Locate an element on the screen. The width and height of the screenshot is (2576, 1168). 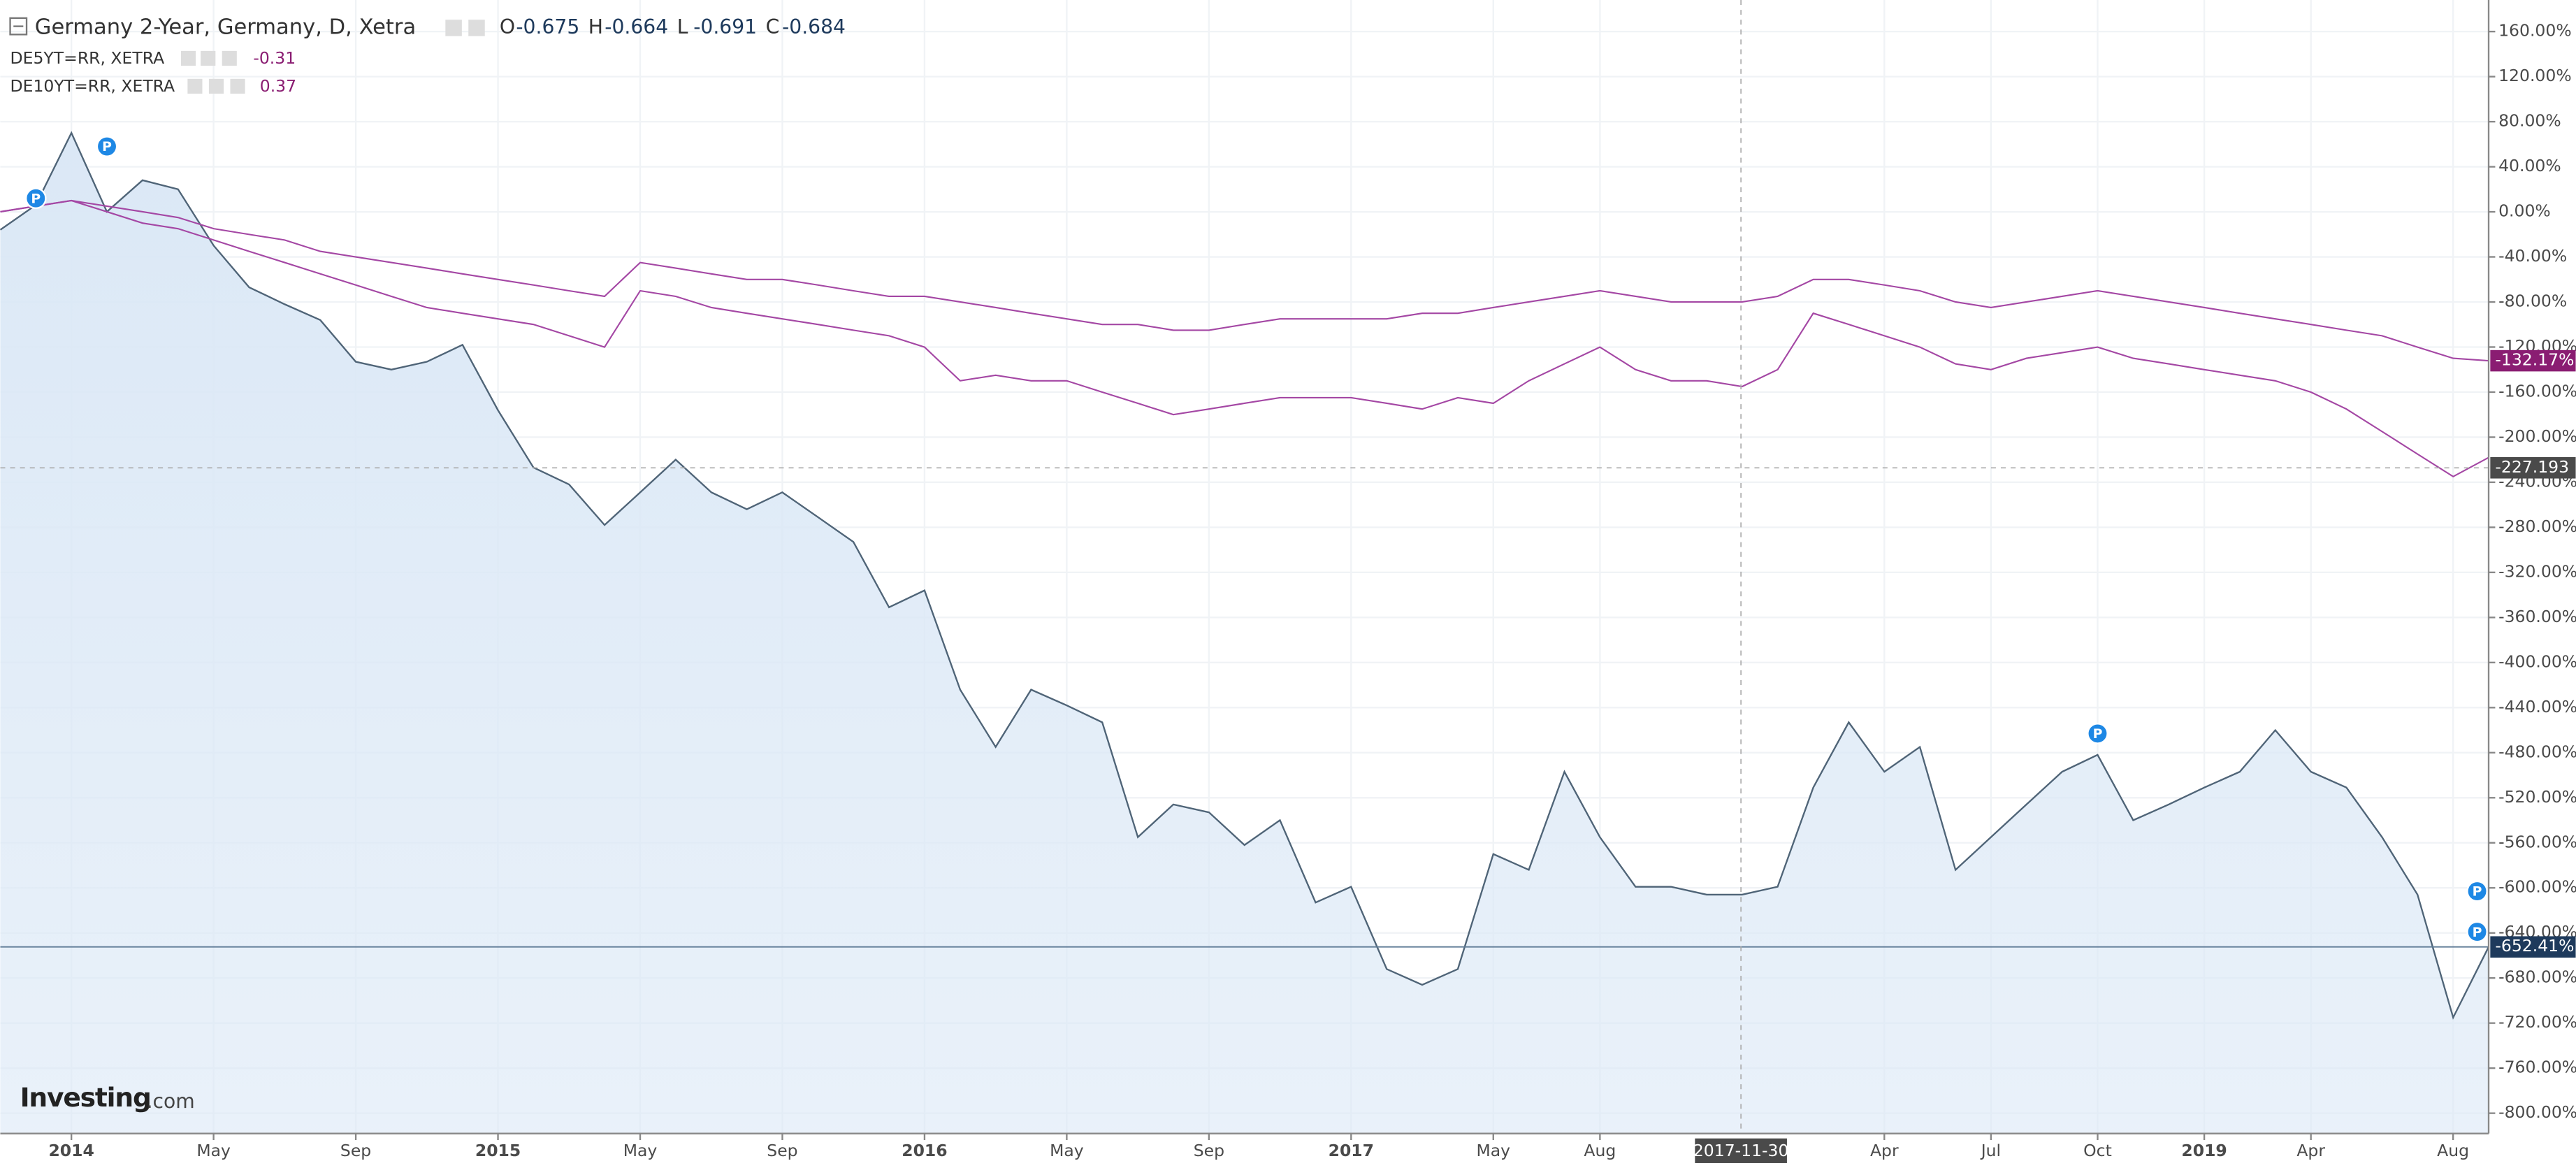
price-tag: -132.17% is located at coordinates (2534, 360).